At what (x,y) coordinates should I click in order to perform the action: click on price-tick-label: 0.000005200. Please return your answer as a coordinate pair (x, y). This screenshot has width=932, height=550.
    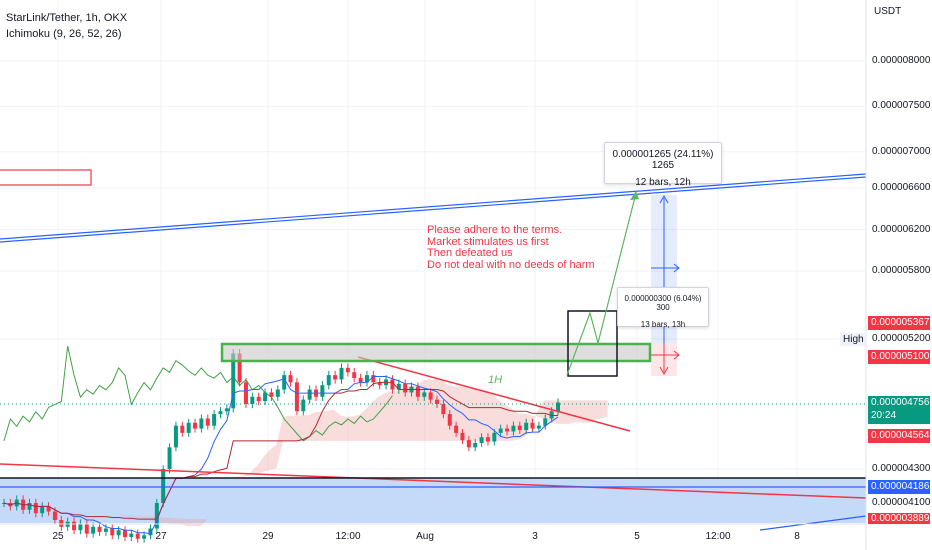
    Looking at the image, I should click on (901, 338).